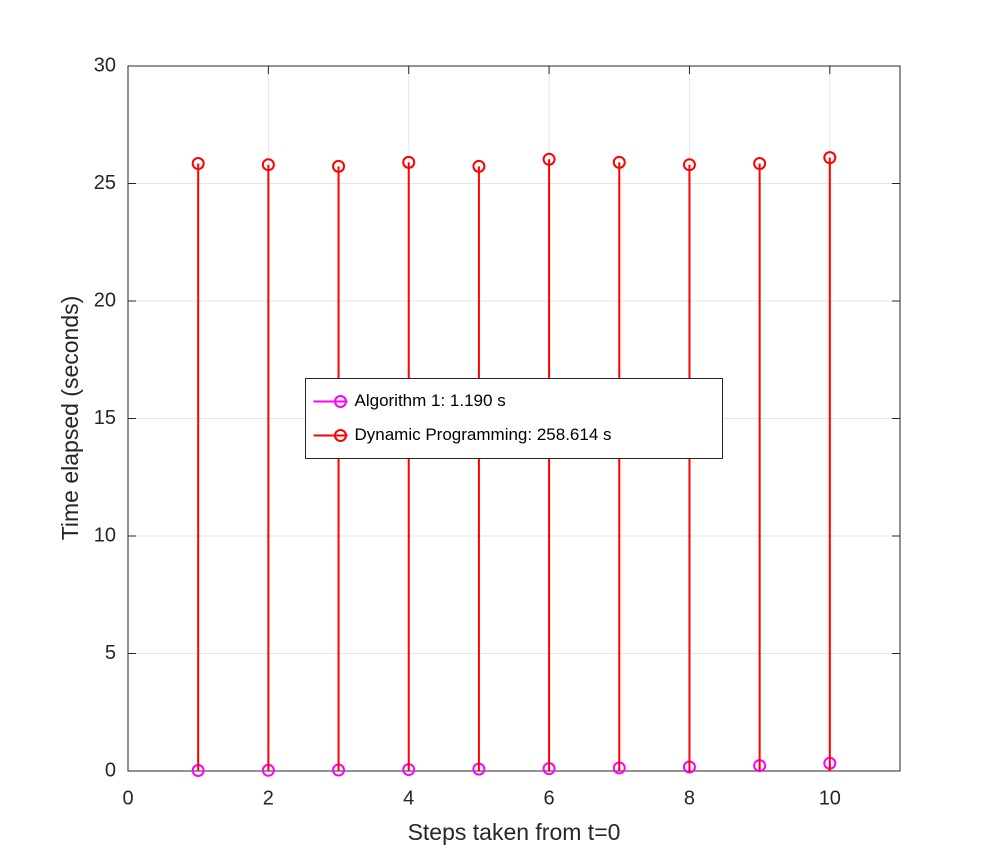 The height and width of the screenshot is (866, 995). What do you see at coordinates (105, 418) in the screenshot?
I see `y-tick-label: 15` at bounding box center [105, 418].